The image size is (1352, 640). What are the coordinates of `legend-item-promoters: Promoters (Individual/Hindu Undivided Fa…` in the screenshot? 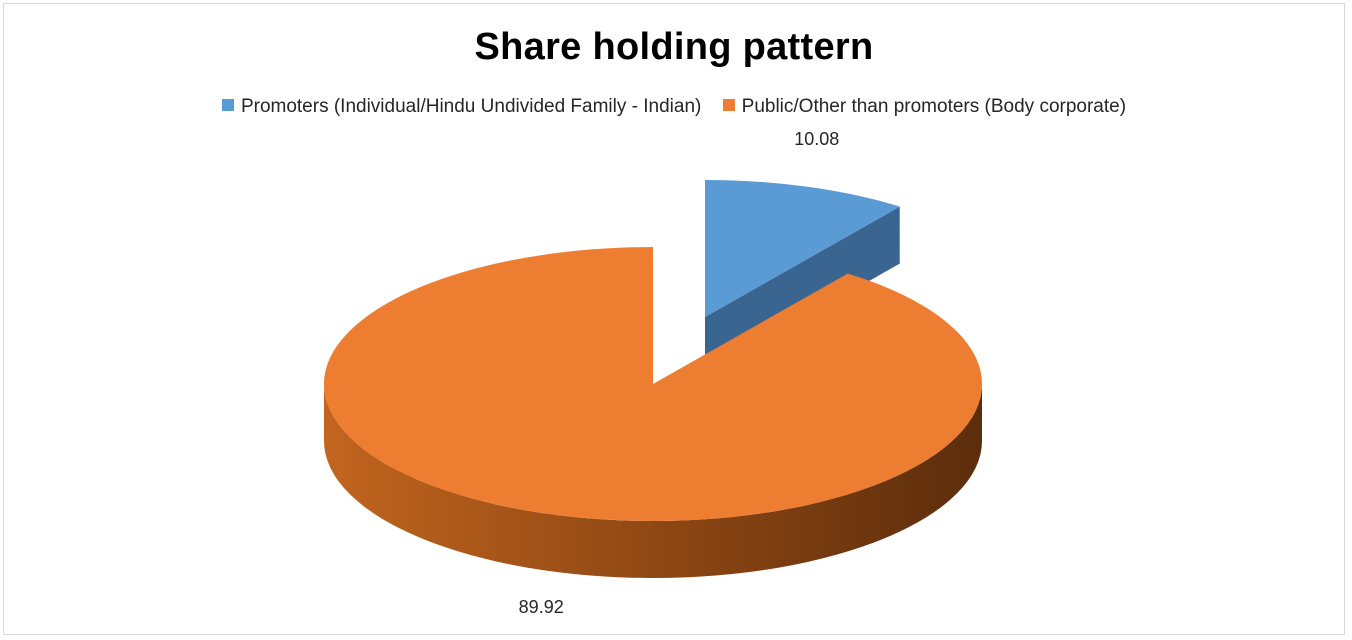 It's located at (461, 107).